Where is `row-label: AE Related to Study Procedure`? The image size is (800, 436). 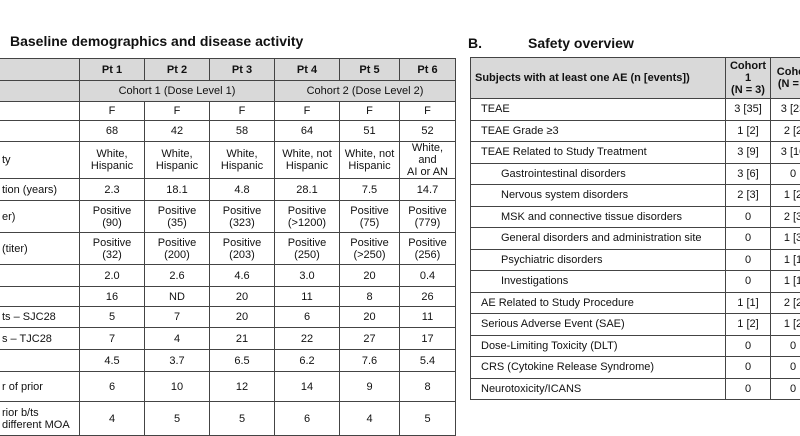
row-label: AE Related to Study Procedure is located at coordinates (598, 303).